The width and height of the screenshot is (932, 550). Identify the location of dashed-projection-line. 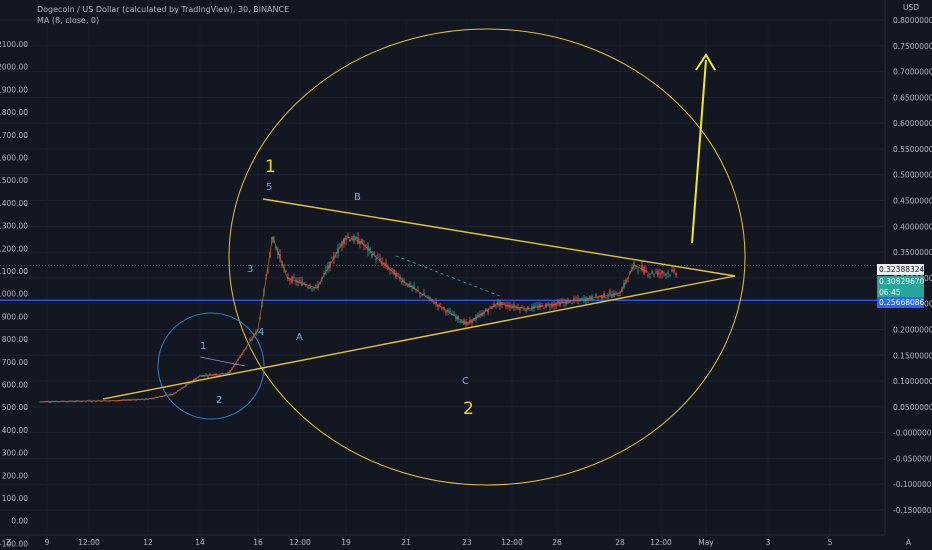
(448, 276).